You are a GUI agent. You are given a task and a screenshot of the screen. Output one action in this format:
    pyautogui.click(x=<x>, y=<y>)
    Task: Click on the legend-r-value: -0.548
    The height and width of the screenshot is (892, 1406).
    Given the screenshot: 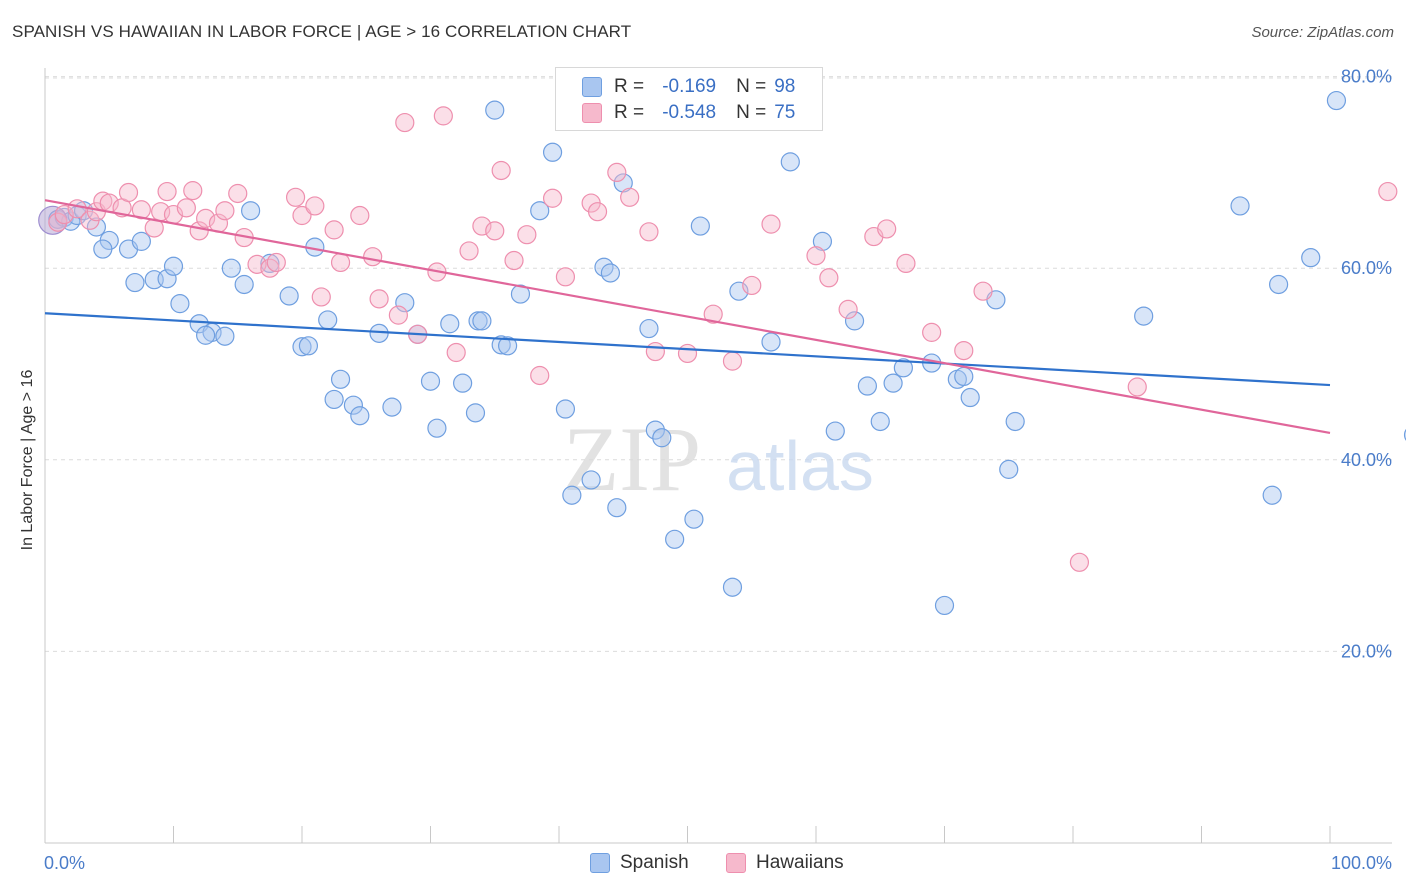 What is the action you would take?
    pyautogui.click(x=689, y=112)
    